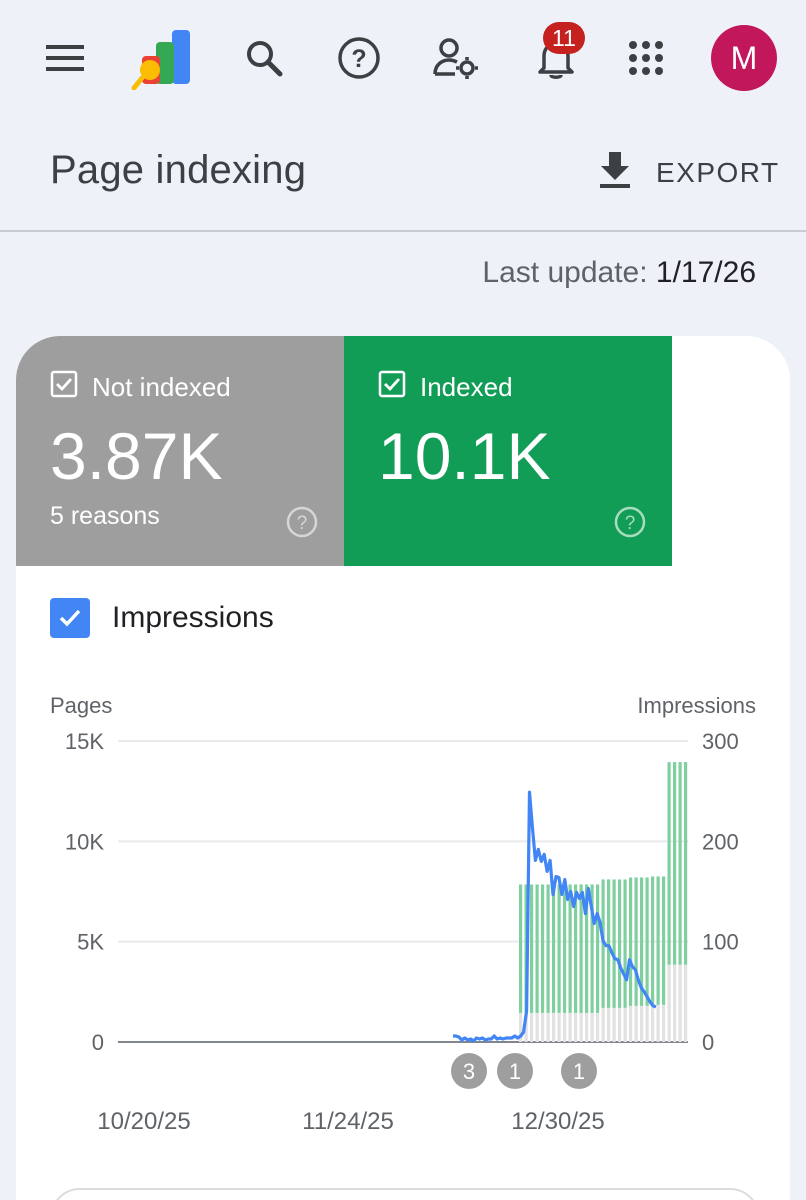 Image resolution: width=806 pixels, height=1200 pixels. Describe the element at coordinates (466, 387) in the screenshot. I see `indexed-label: Indexed` at that location.